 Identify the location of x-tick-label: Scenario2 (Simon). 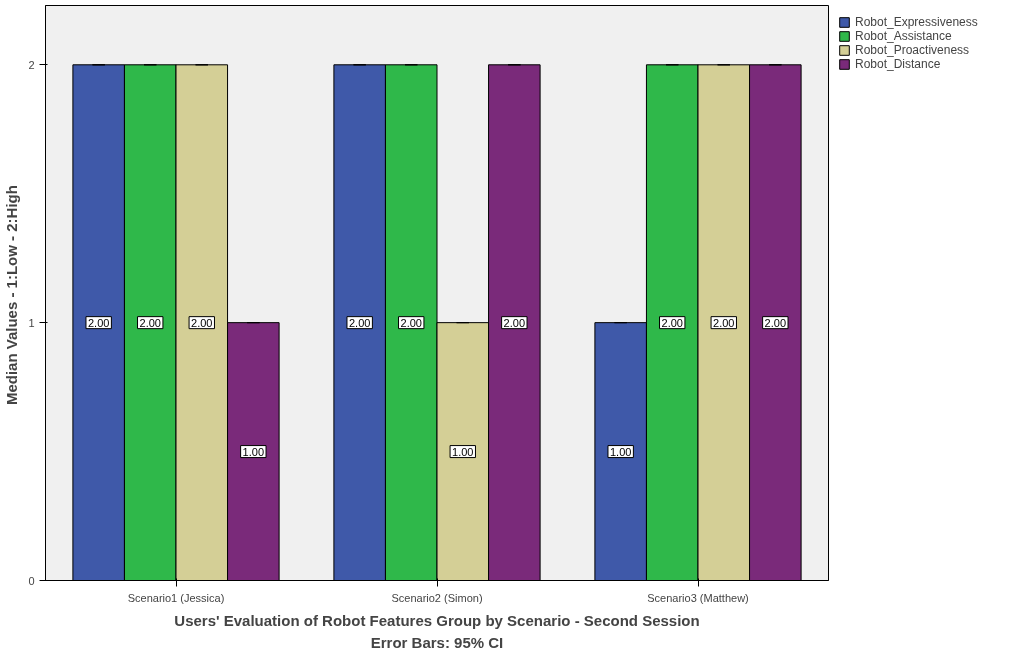
(437, 597).